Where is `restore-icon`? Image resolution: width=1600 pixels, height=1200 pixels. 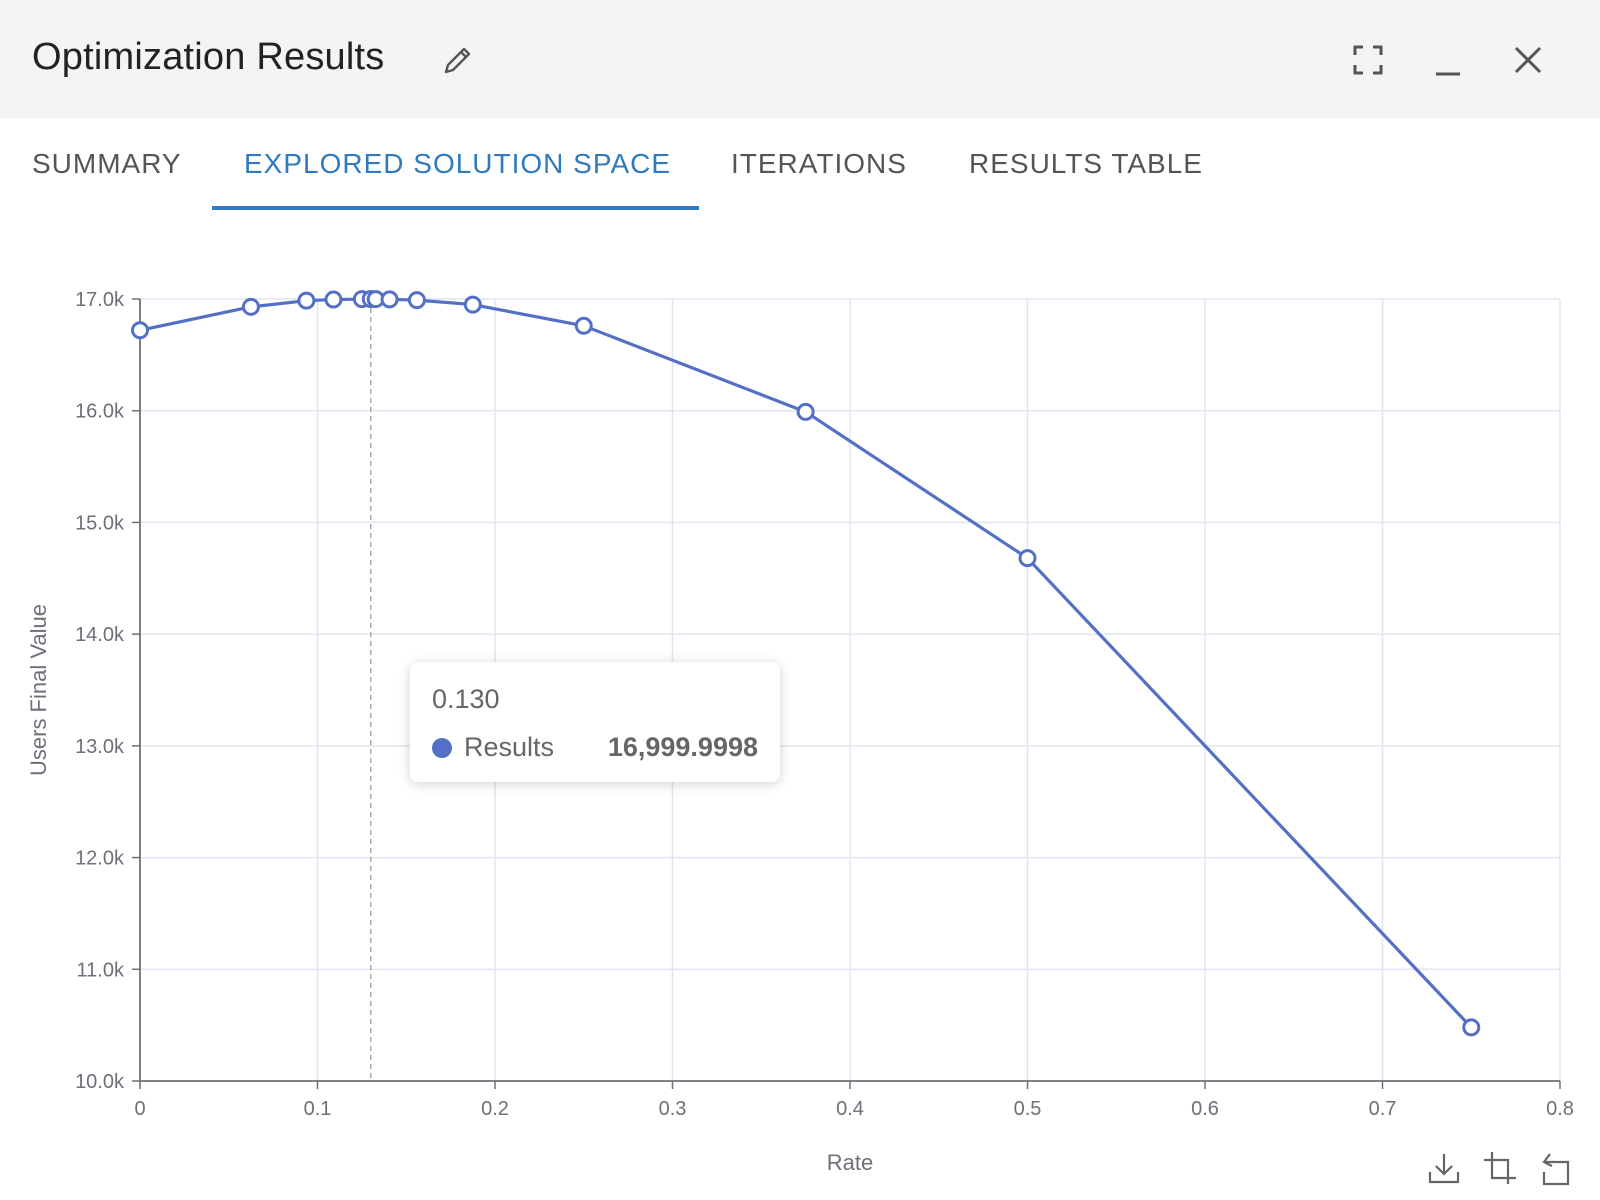 restore-icon is located at coordinates (1556, 1170).